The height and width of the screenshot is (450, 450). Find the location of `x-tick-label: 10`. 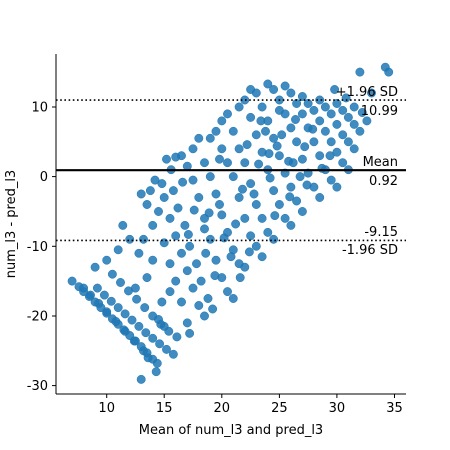

x-tick-label: 10 is located at coordinates (106, 408).